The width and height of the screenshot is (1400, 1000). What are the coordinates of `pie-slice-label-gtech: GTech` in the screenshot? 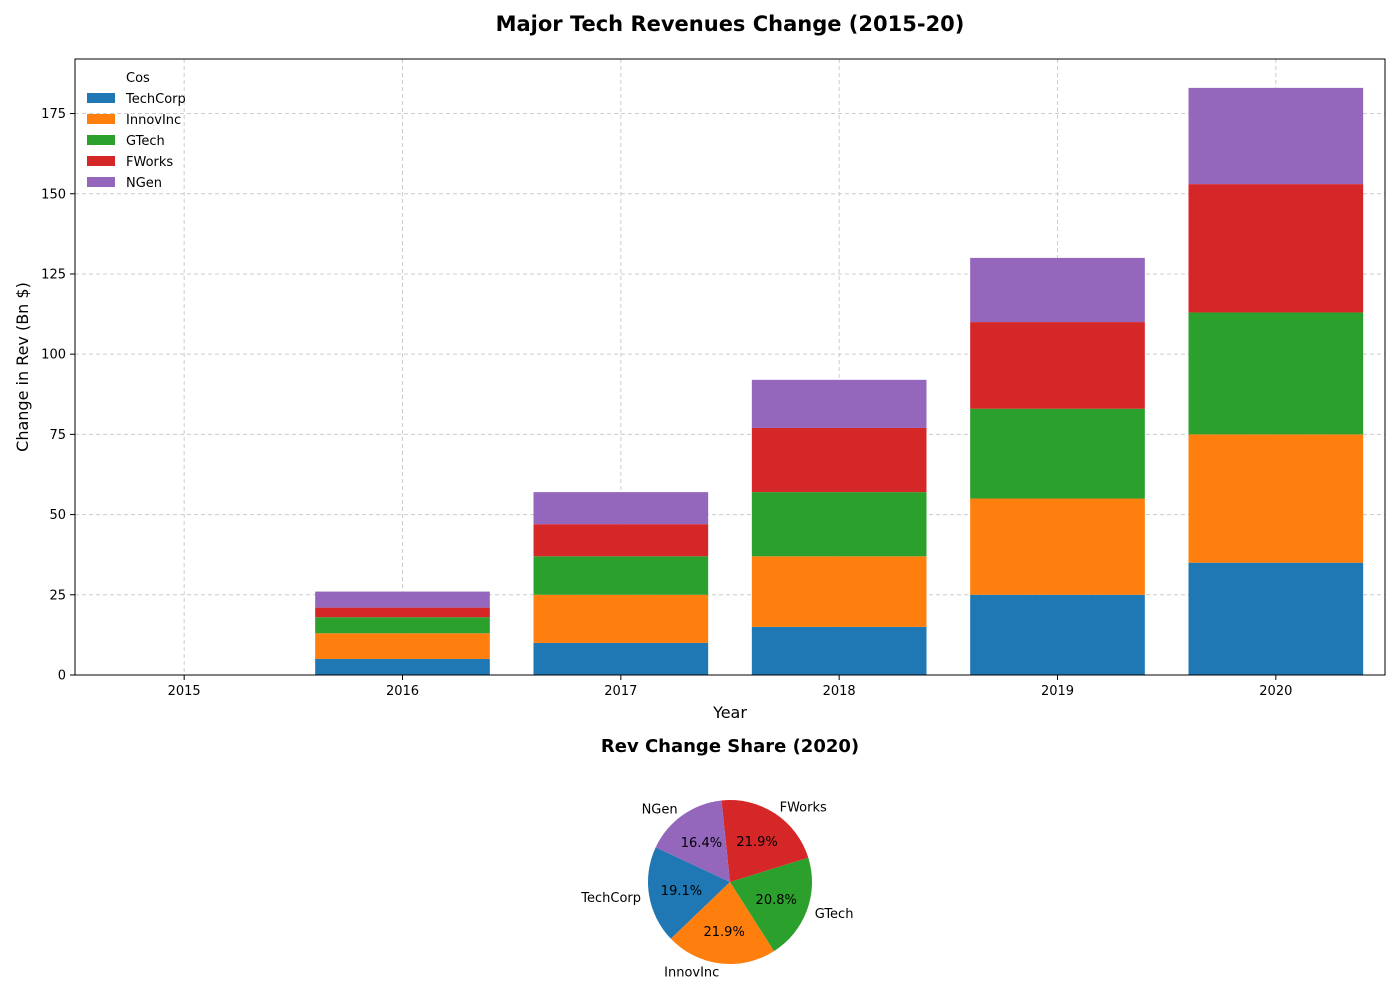 It's located at (834, 914).